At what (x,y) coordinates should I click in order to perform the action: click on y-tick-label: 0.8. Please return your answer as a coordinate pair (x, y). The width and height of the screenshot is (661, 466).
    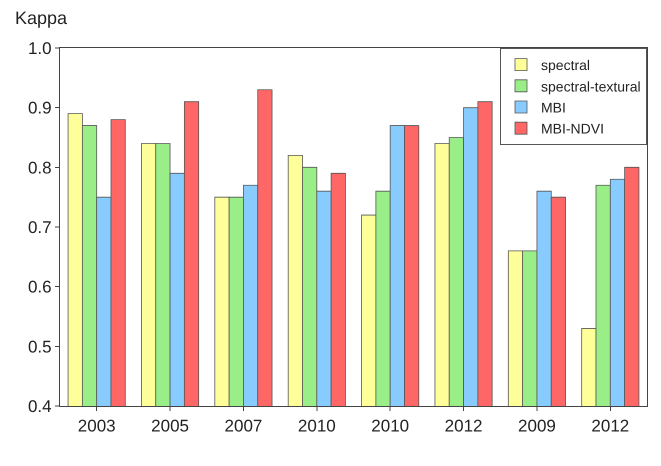
    Looking at the image, I should click on (40, 168).